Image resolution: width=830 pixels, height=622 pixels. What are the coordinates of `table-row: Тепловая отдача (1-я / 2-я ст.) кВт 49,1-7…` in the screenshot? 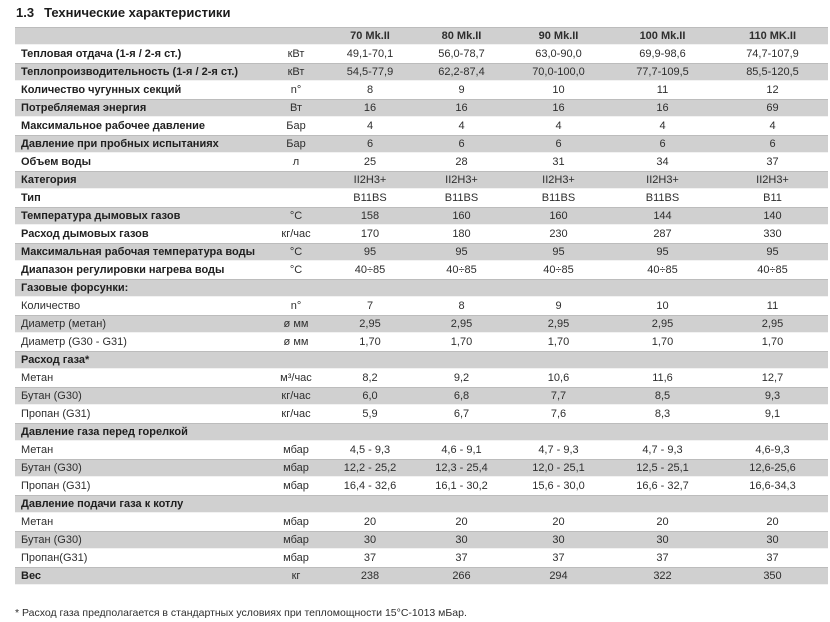 It's located at (421, 54).